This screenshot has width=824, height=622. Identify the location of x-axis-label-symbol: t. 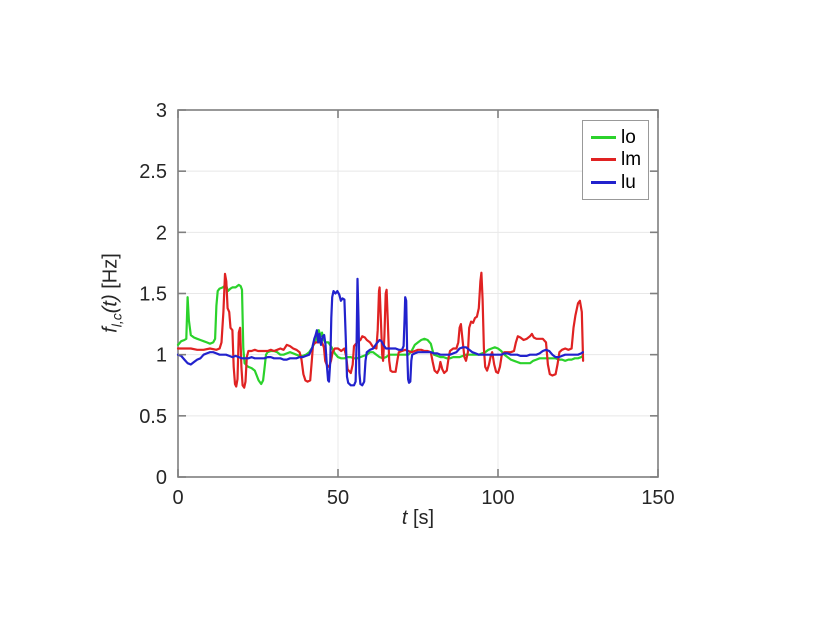
(404, 518).